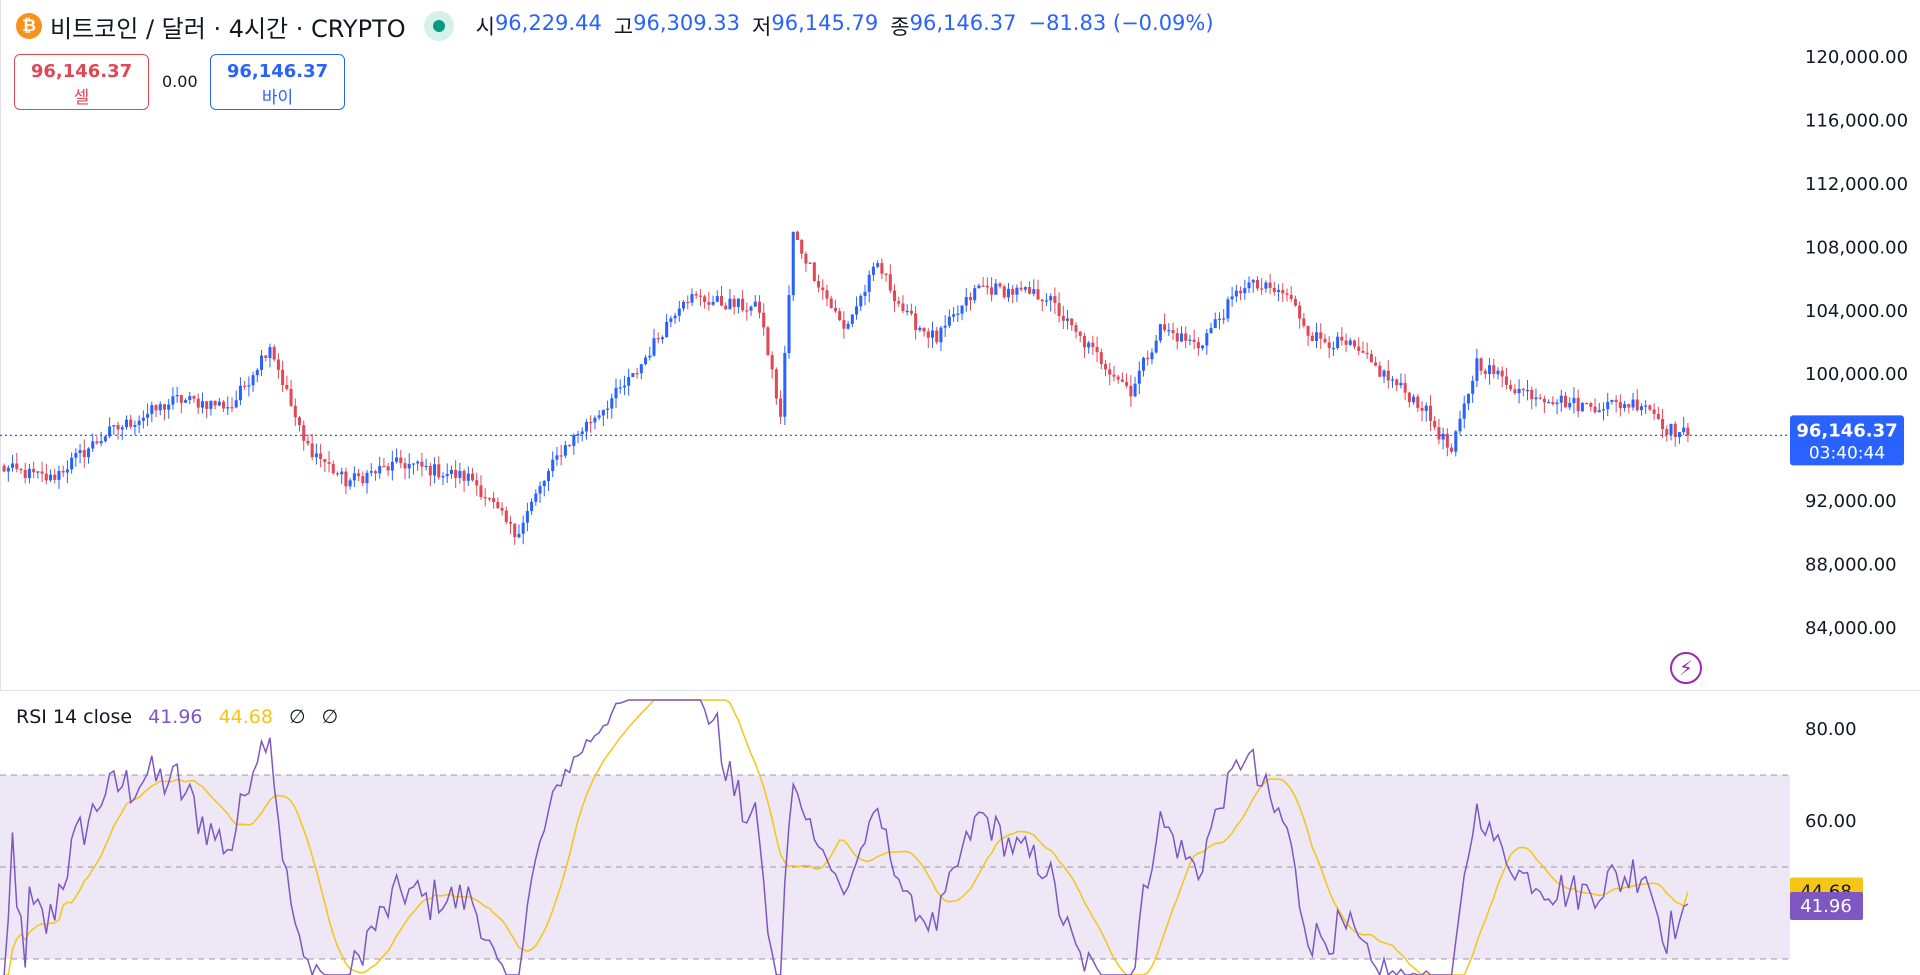 This screenshot has height=975, width=1920. Describe the element at coordinates (1121, 23) in the screenshot. I see `change-value: −81.83 (−0.09%)` at that location.